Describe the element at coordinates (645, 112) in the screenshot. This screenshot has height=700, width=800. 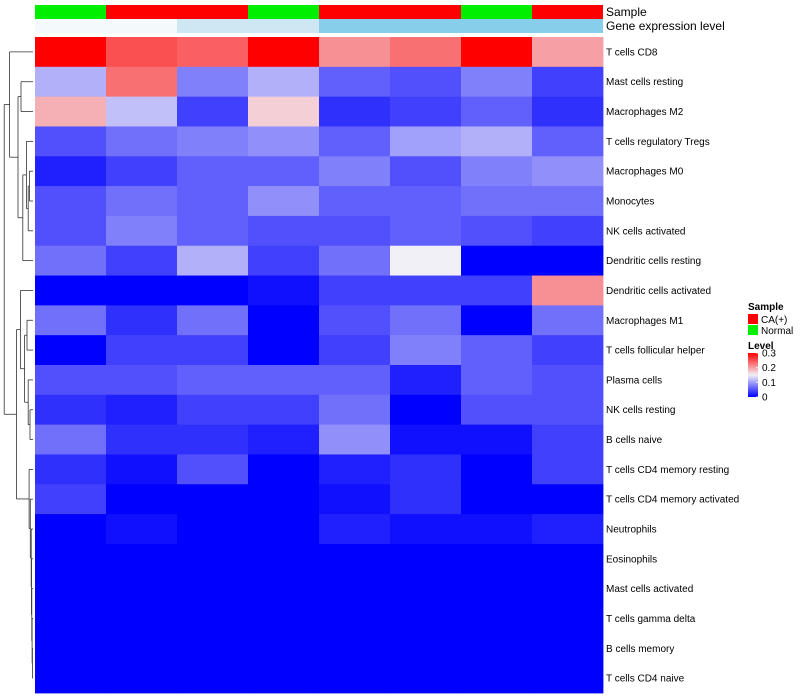
I see `row-label: Macrophages M2` at that location.